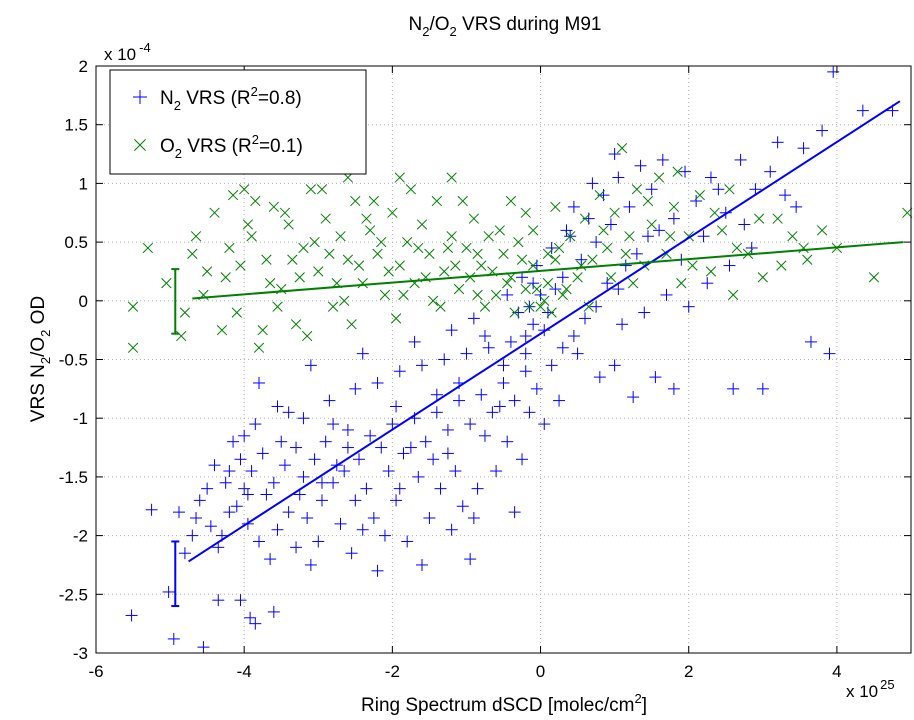  I want to click on y-tick-label: 0.5, so click(76, 242).